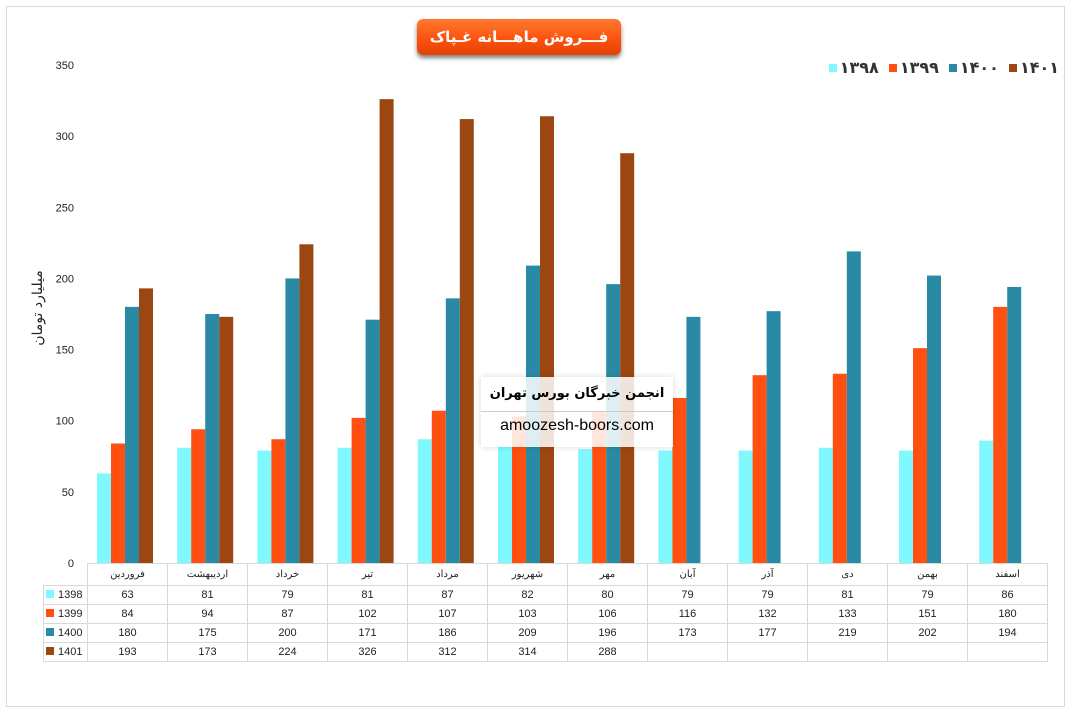 This screenshot has height=713, width=1071. Describe the element at coordinates (65, 208) in the screenshot. I see `y-tick-label: 250` at that location.